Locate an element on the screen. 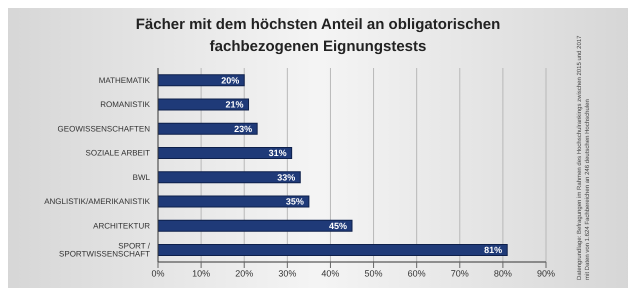  y-tick-label: BWL is located at coordinates (141, 177).